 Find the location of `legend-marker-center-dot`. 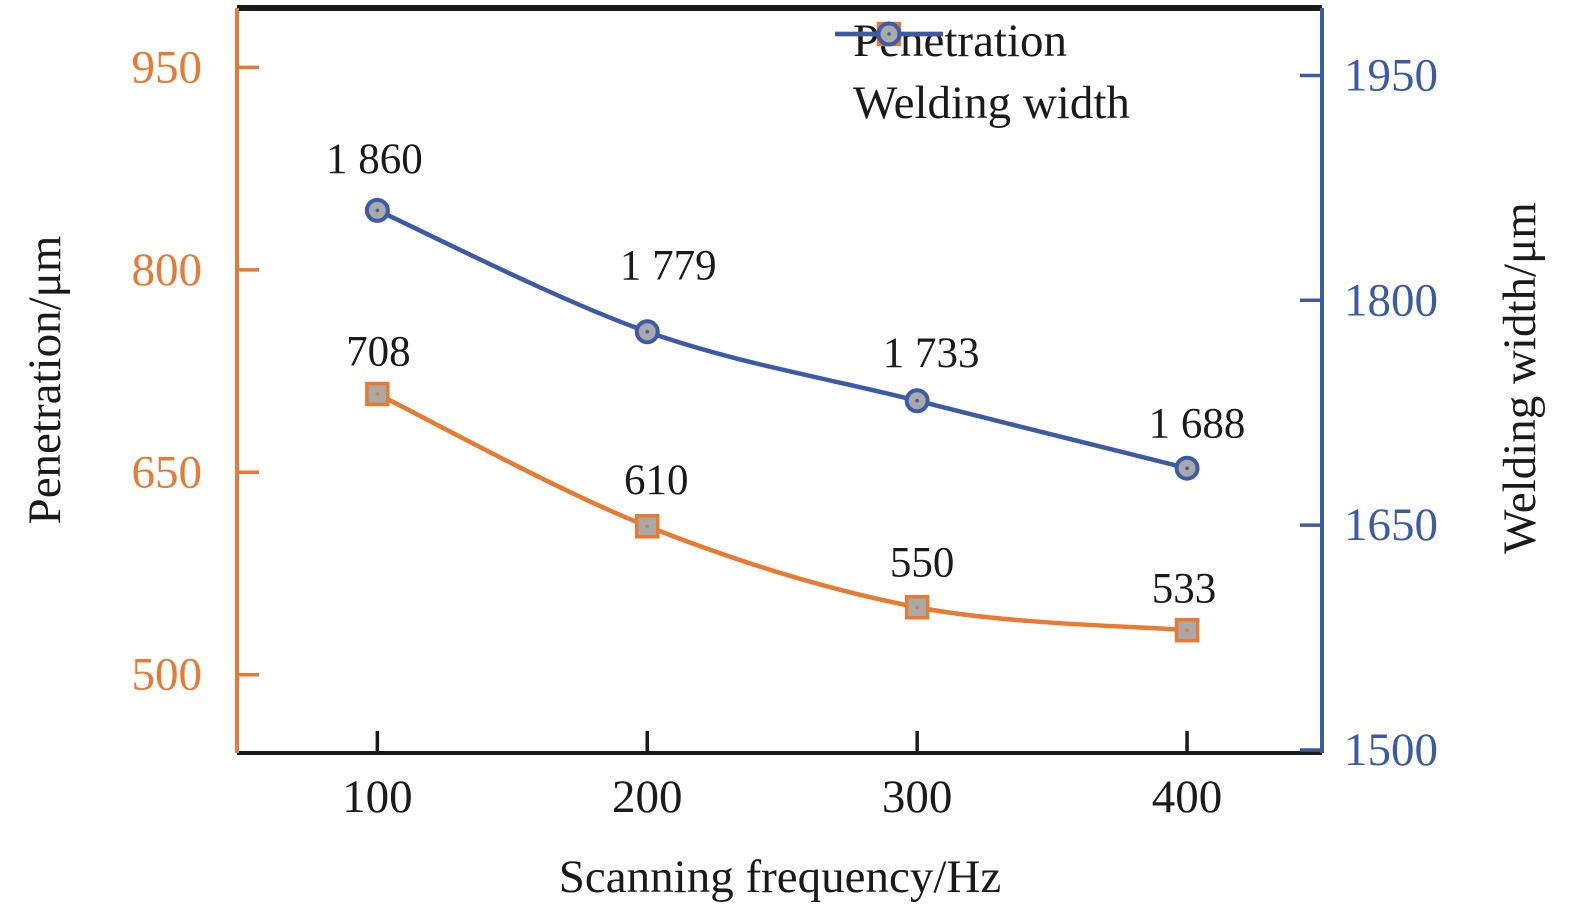

legend-marker-center-dot is located at coordinates (889, 34).